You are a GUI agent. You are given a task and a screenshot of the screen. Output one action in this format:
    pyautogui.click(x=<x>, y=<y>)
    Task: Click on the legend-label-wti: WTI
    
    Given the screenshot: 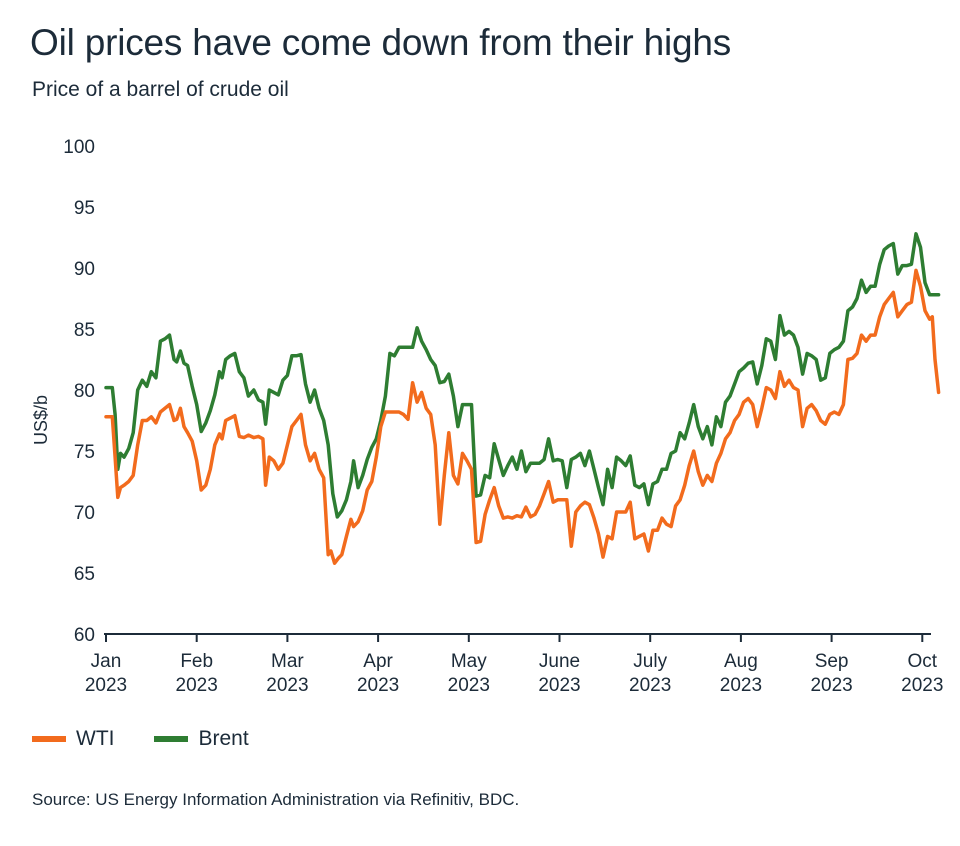 What is the action you would take?
    pyautogui.click(x=95, y=738)
    